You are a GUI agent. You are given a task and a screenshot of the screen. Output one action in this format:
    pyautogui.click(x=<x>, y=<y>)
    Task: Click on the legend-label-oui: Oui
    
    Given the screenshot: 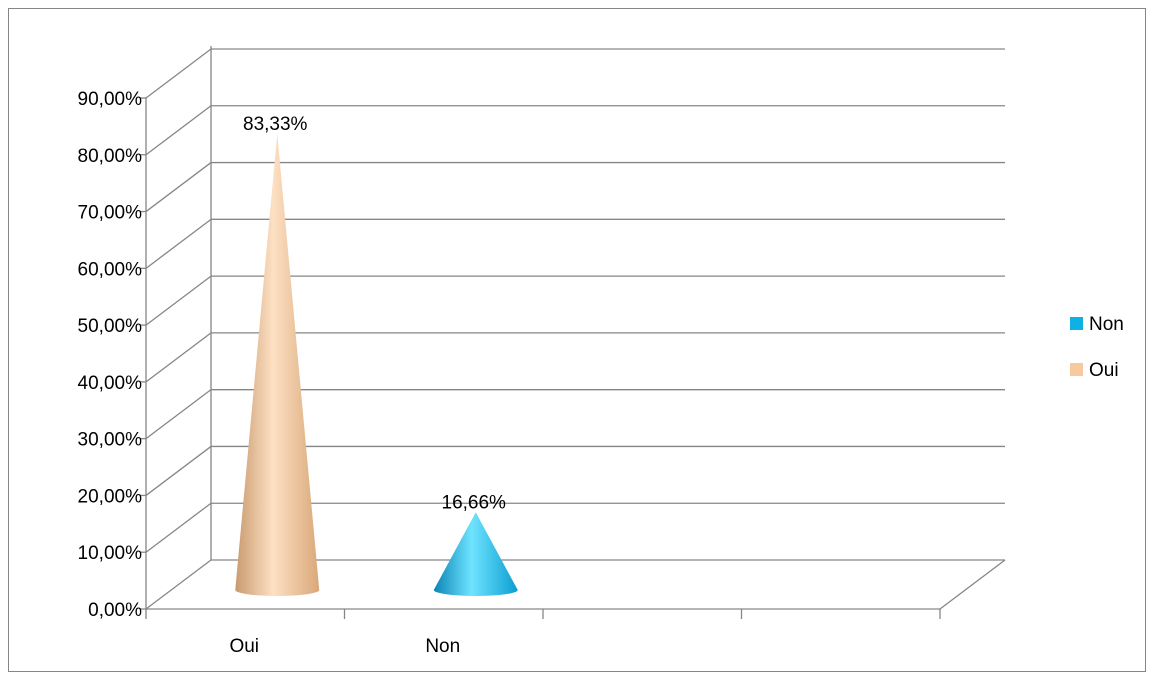 What is the action you would take?
    pyautogui.click(x=1104, y=370)
    